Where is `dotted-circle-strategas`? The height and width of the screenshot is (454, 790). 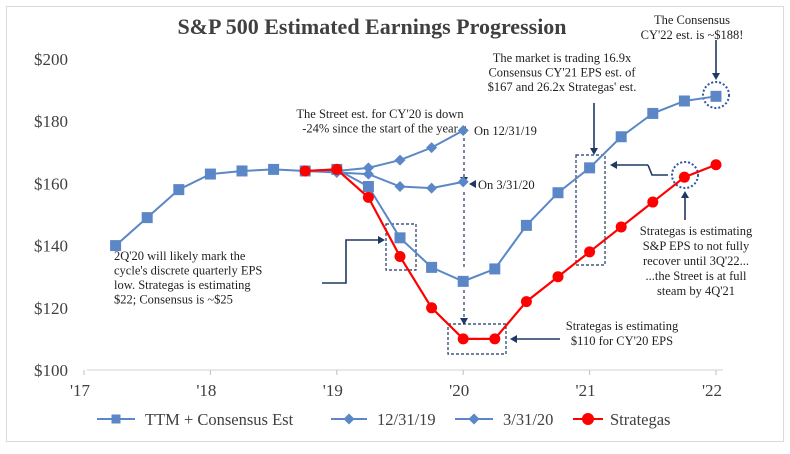
dotted-circle-strategas is located at coordinates (685, 175).